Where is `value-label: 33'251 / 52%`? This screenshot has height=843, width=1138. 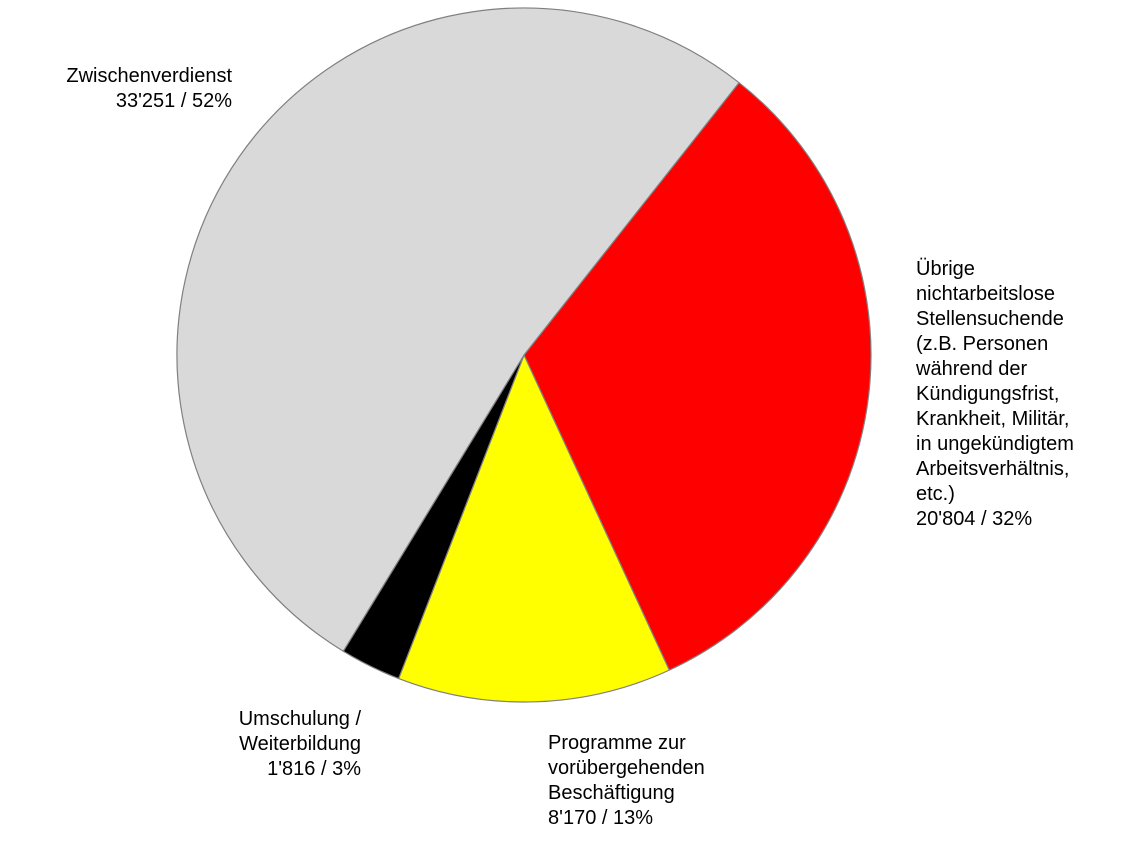
value-label: 33'251 / 52% is located at coordinates (173, 101).